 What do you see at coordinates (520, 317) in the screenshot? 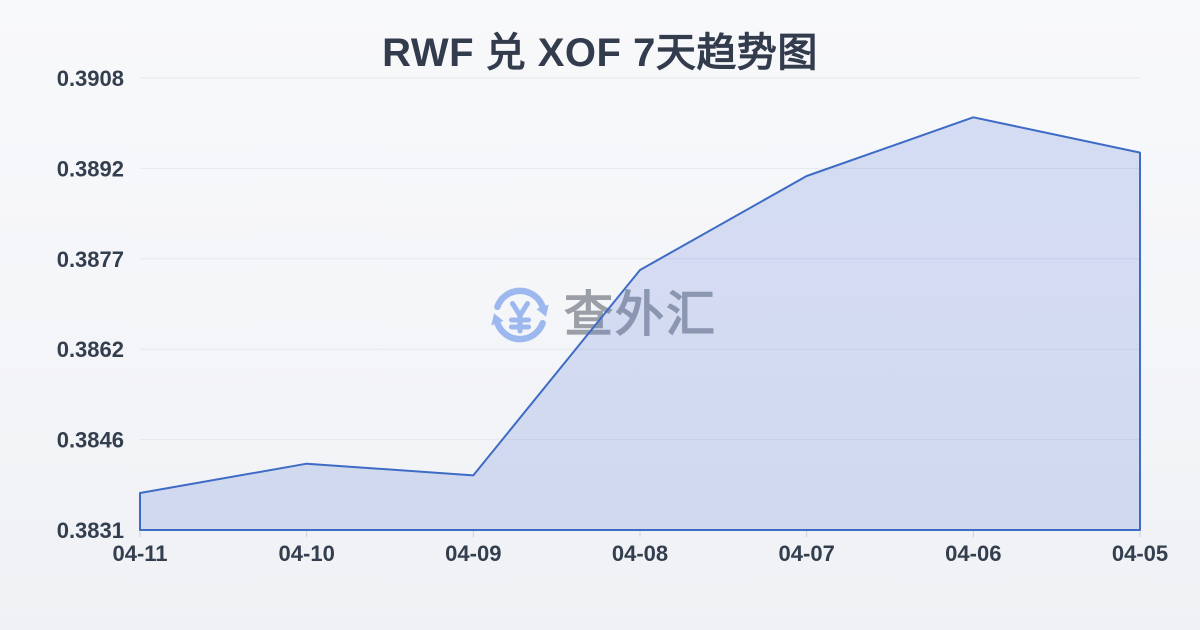
I see `yen-glyph` at bounding box center [520, 317].